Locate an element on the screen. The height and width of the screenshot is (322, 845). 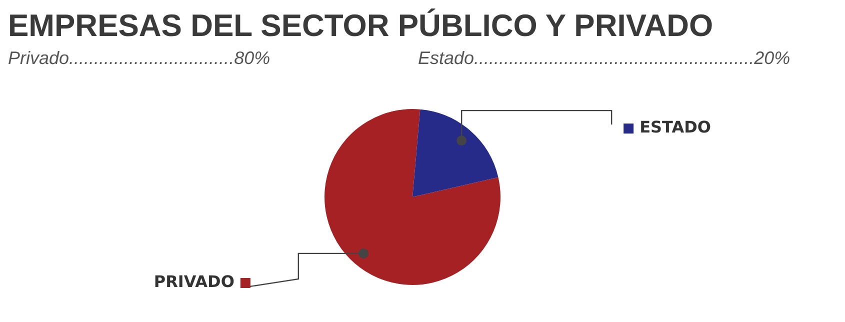
chart-title: EMPRESAS DEL SECTOR PÚBLICO Y PRIVADO is located at coordinates (361, 26).